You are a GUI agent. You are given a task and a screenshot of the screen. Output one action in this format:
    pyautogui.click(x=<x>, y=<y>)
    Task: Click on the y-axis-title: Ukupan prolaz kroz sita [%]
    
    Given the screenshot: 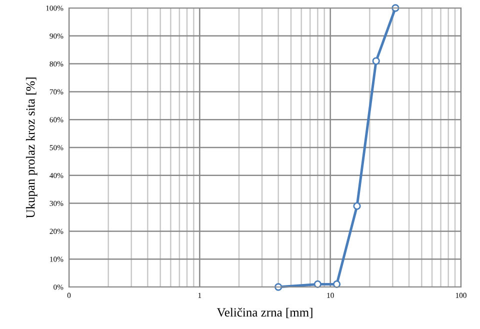 What is the action you would take?
    pyautogui.click(x=32, y=148)
    